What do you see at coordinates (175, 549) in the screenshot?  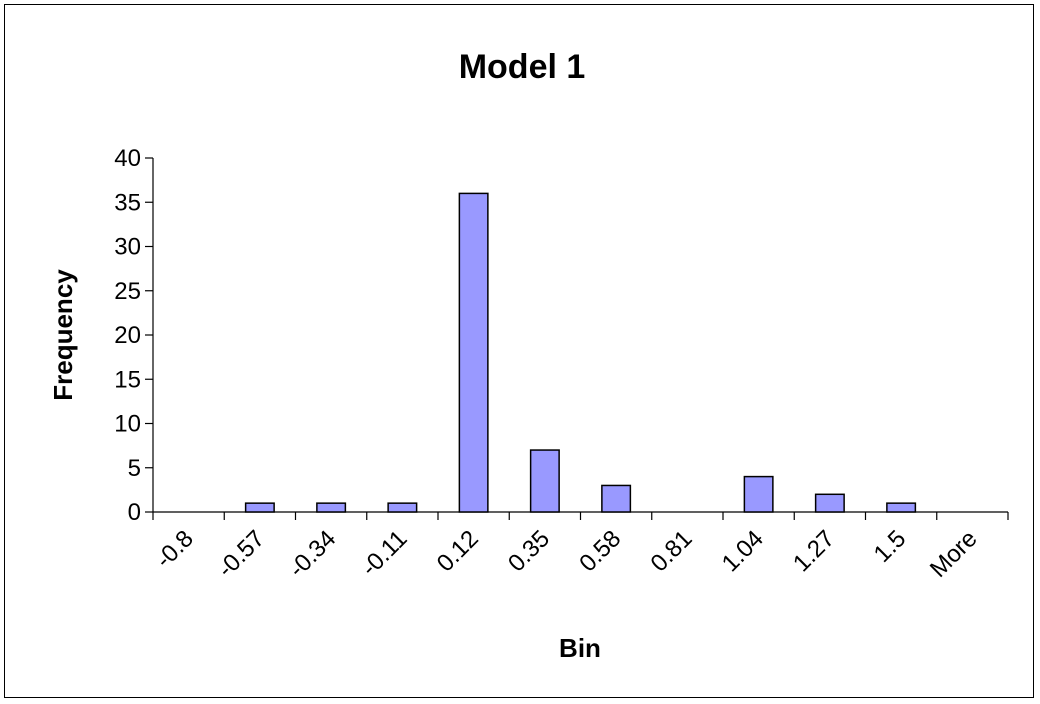 I see `x-tick-label: -0.8` at bounding box center [175, 549].